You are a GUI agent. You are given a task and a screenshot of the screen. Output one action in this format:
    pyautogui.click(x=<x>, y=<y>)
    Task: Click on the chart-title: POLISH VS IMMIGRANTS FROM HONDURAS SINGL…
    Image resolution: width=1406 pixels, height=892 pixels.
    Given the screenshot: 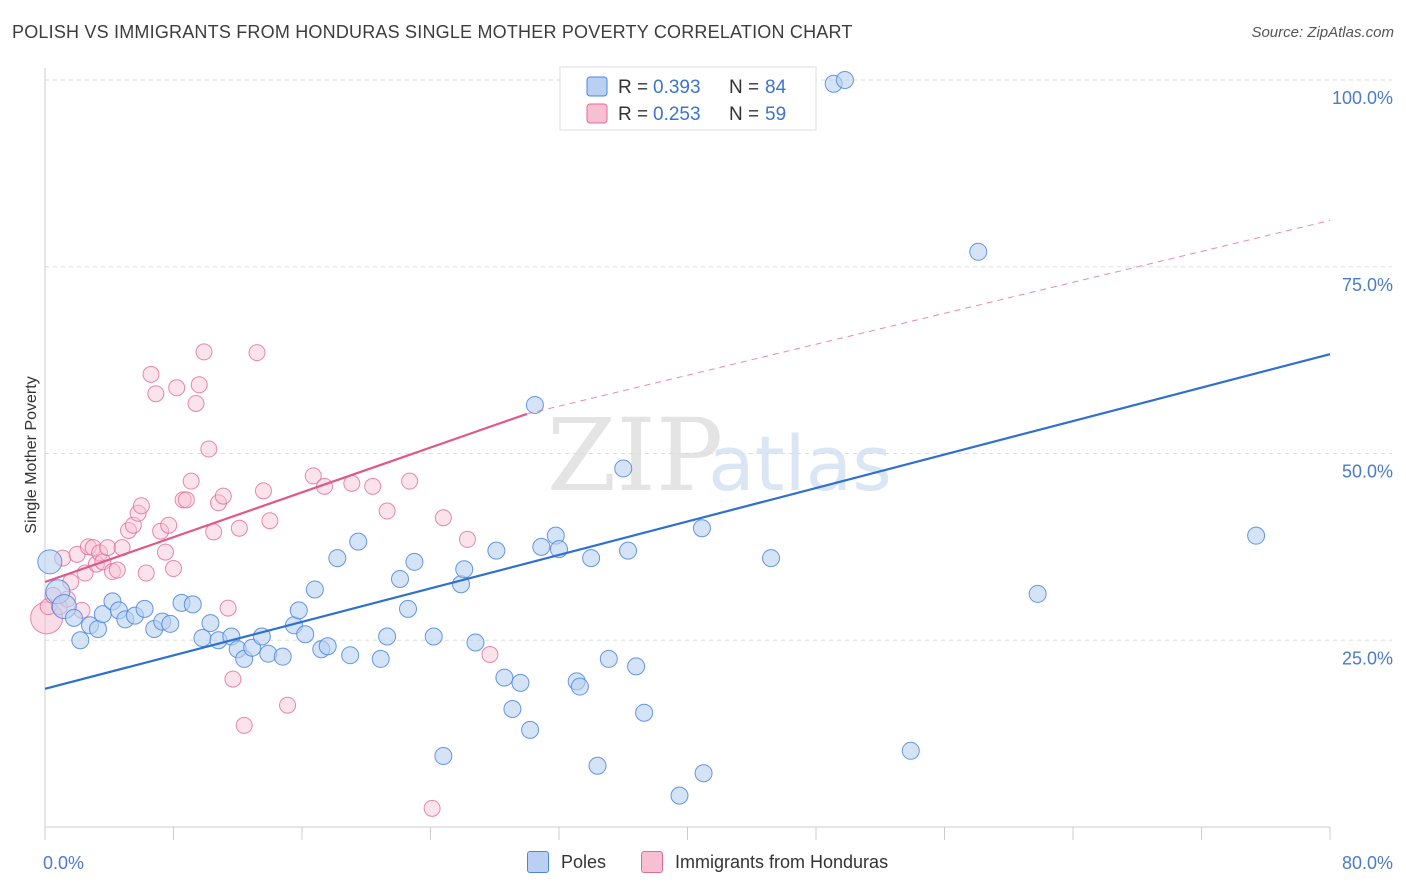 What is the action you would take?
    pyautogui.click(x=432, y=32)
    